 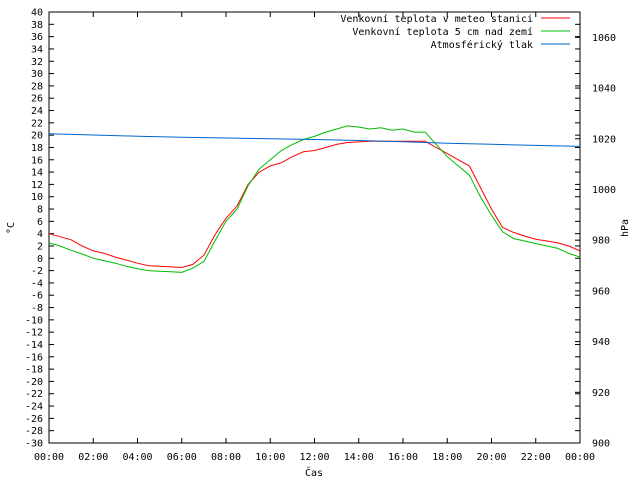 What do you see at coordinates (37, 62) in the screenshot?
I see `y-left-tick-label: 32` at bounding box center [37, 62].